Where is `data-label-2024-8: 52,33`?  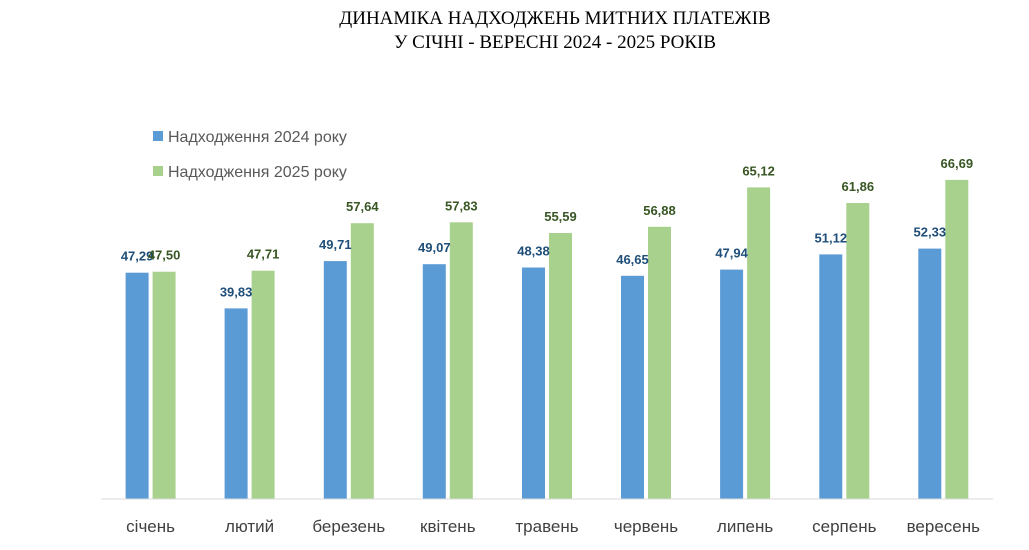
data-label-2024-8: 52,33 is located at coordinates (930, 232).